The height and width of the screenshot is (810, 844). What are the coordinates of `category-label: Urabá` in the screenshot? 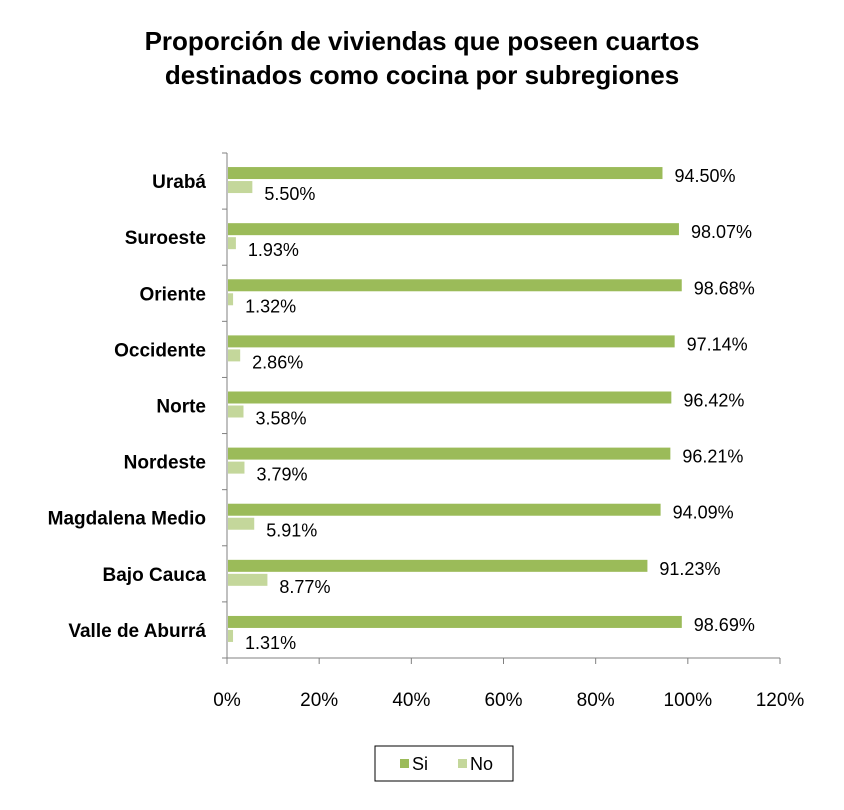 It's located at (179, 182).